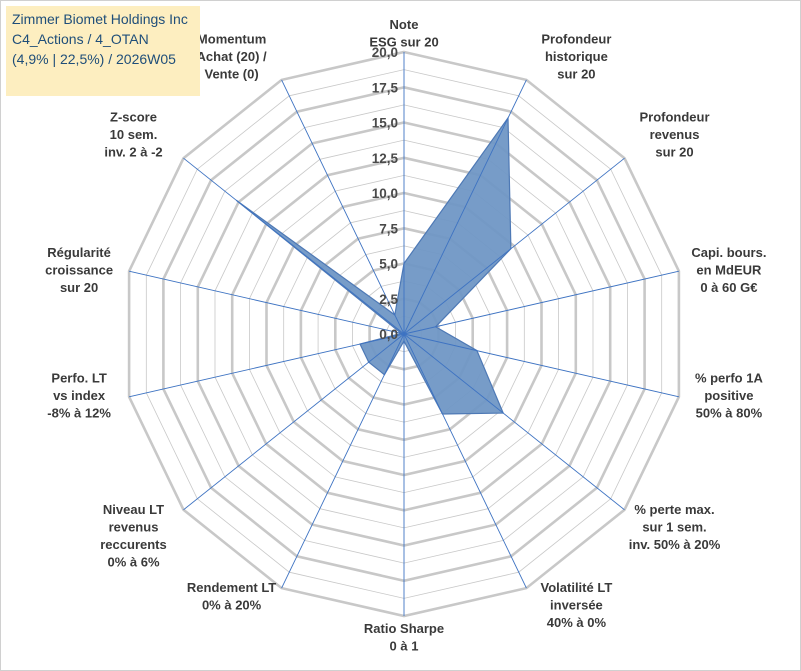 The width and height of the screenshot is (801, 671). I want to click on category-label: Profondeur revenus sur 20, so click(674, 135).